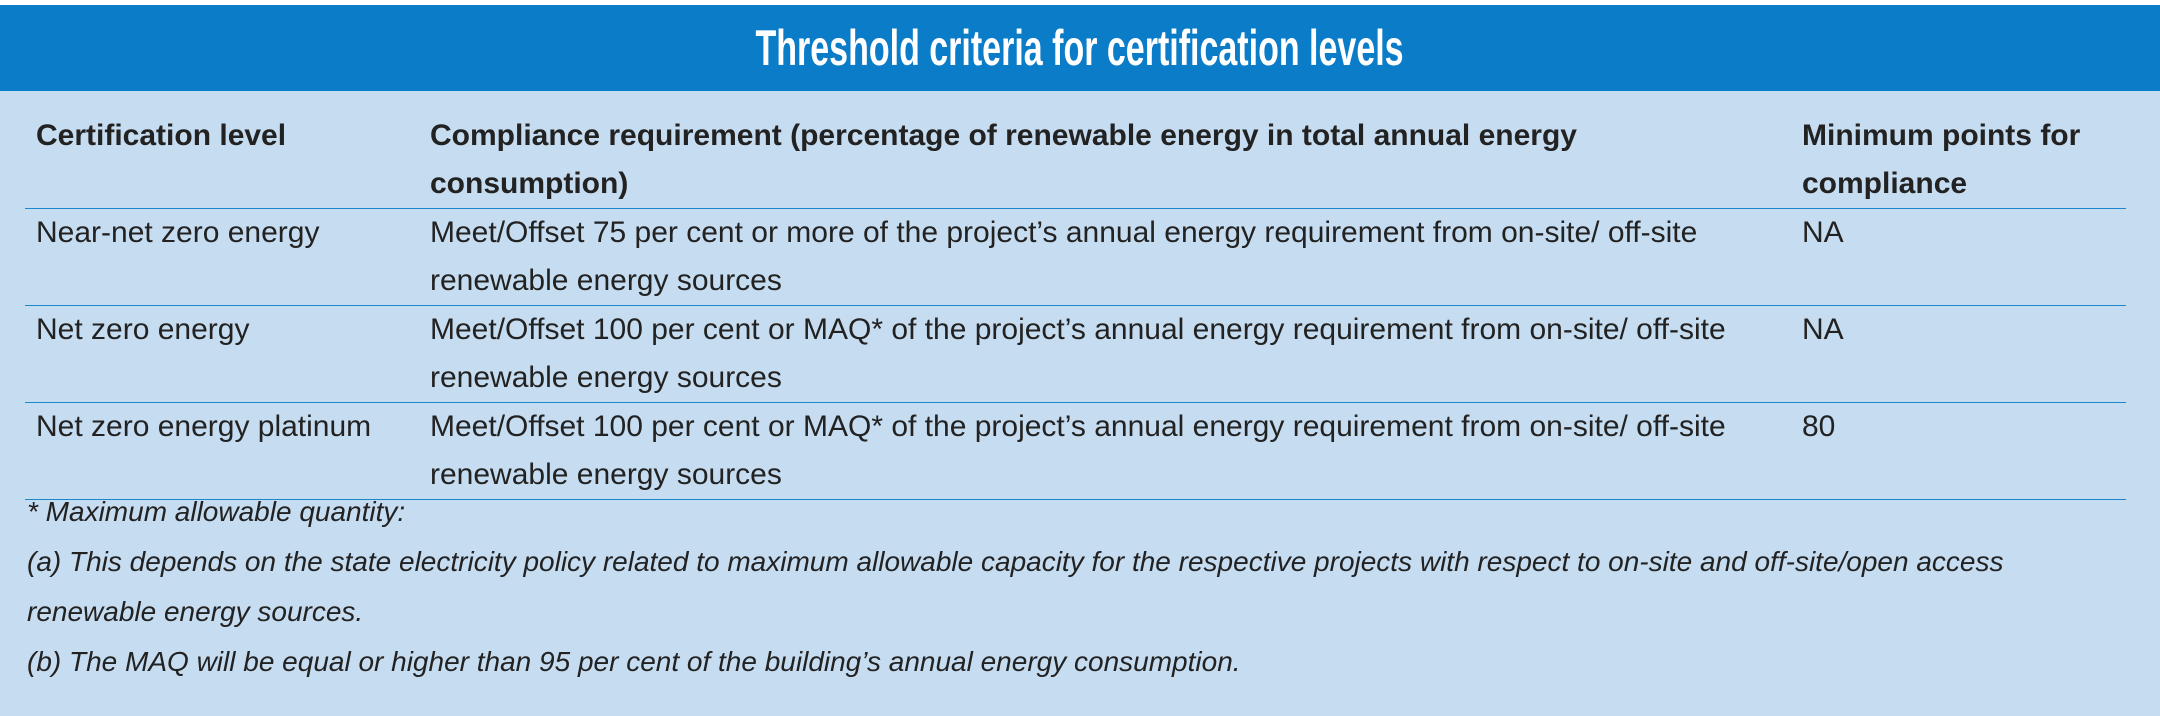 This screenshot has width=2160, height=716. Describe the element at coordinates (222, 354) in the screenshot. I see `table-cell: Net zero energy` at that location.